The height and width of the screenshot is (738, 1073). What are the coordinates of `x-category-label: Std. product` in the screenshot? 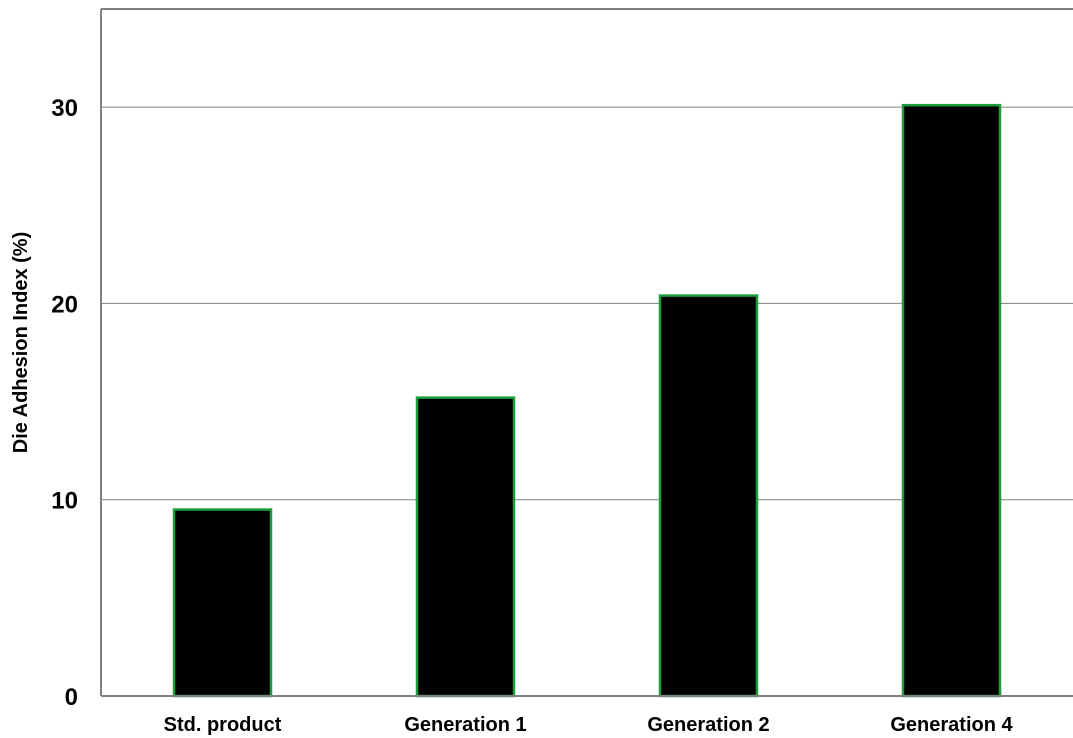 It's located at (223, 725).